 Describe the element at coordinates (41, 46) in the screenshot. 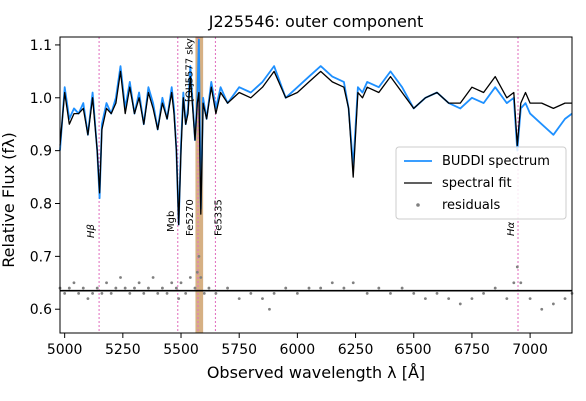

I see `y-tick-label: 1.1` at that location.